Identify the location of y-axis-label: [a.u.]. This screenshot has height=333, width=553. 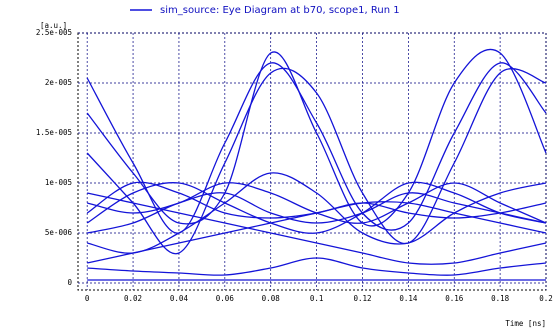
(53, 25).